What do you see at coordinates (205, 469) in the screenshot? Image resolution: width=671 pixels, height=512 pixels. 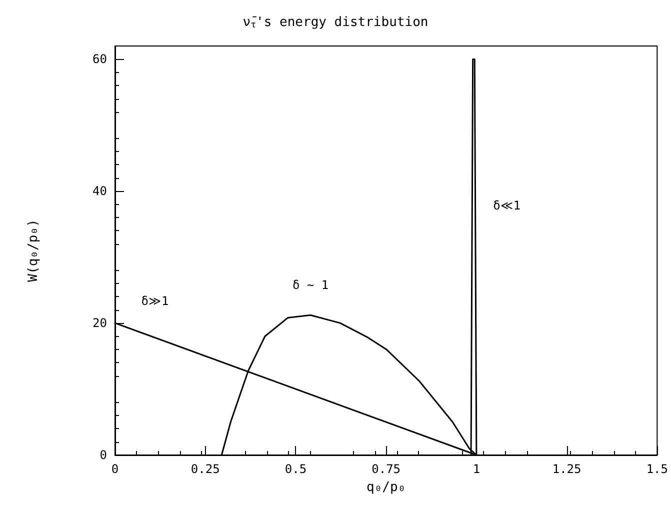 I see `x-tick-label: 0.25` at bounding box center [205, 469].